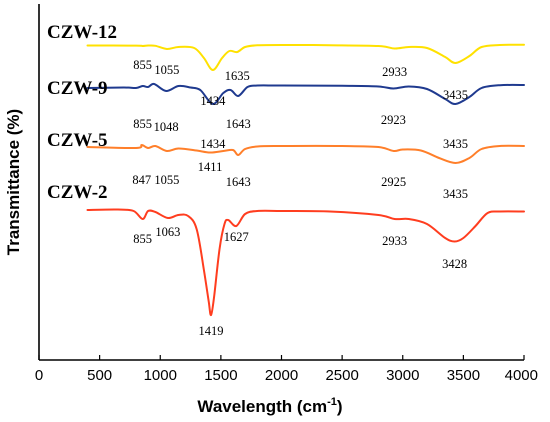 The width and height of the screenshot is (550, 422). What do you see at coordinates (166, 127) in the screenshot?
I see `peak-label: 1048` at bounding box center [166, 127].